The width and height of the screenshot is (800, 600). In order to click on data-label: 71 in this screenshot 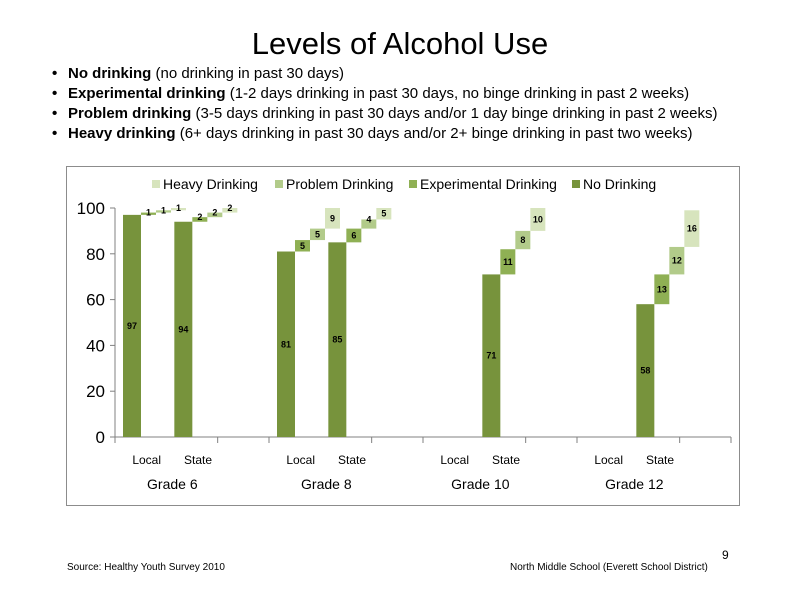, I will do `click(491, 356)`.